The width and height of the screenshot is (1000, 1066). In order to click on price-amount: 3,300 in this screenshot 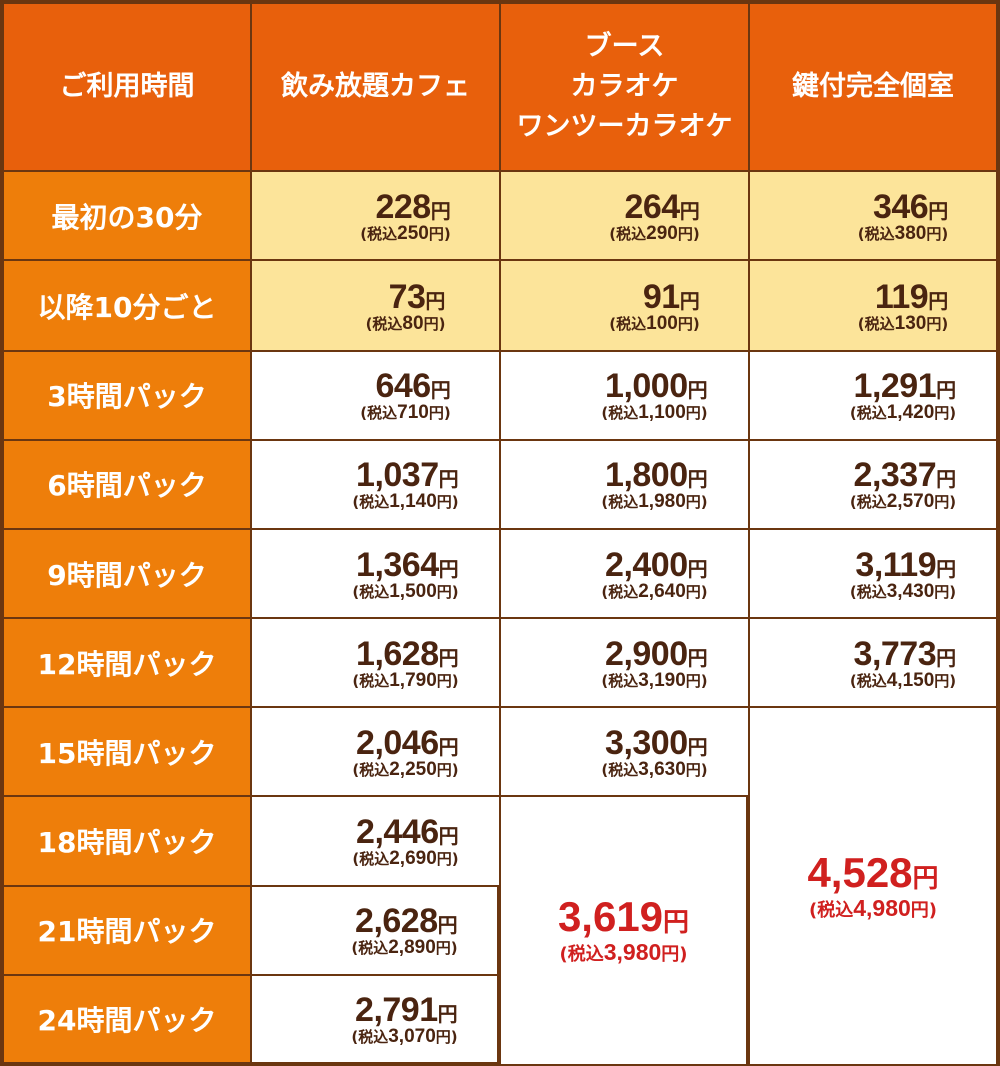, I will do `click(646, 742)`.